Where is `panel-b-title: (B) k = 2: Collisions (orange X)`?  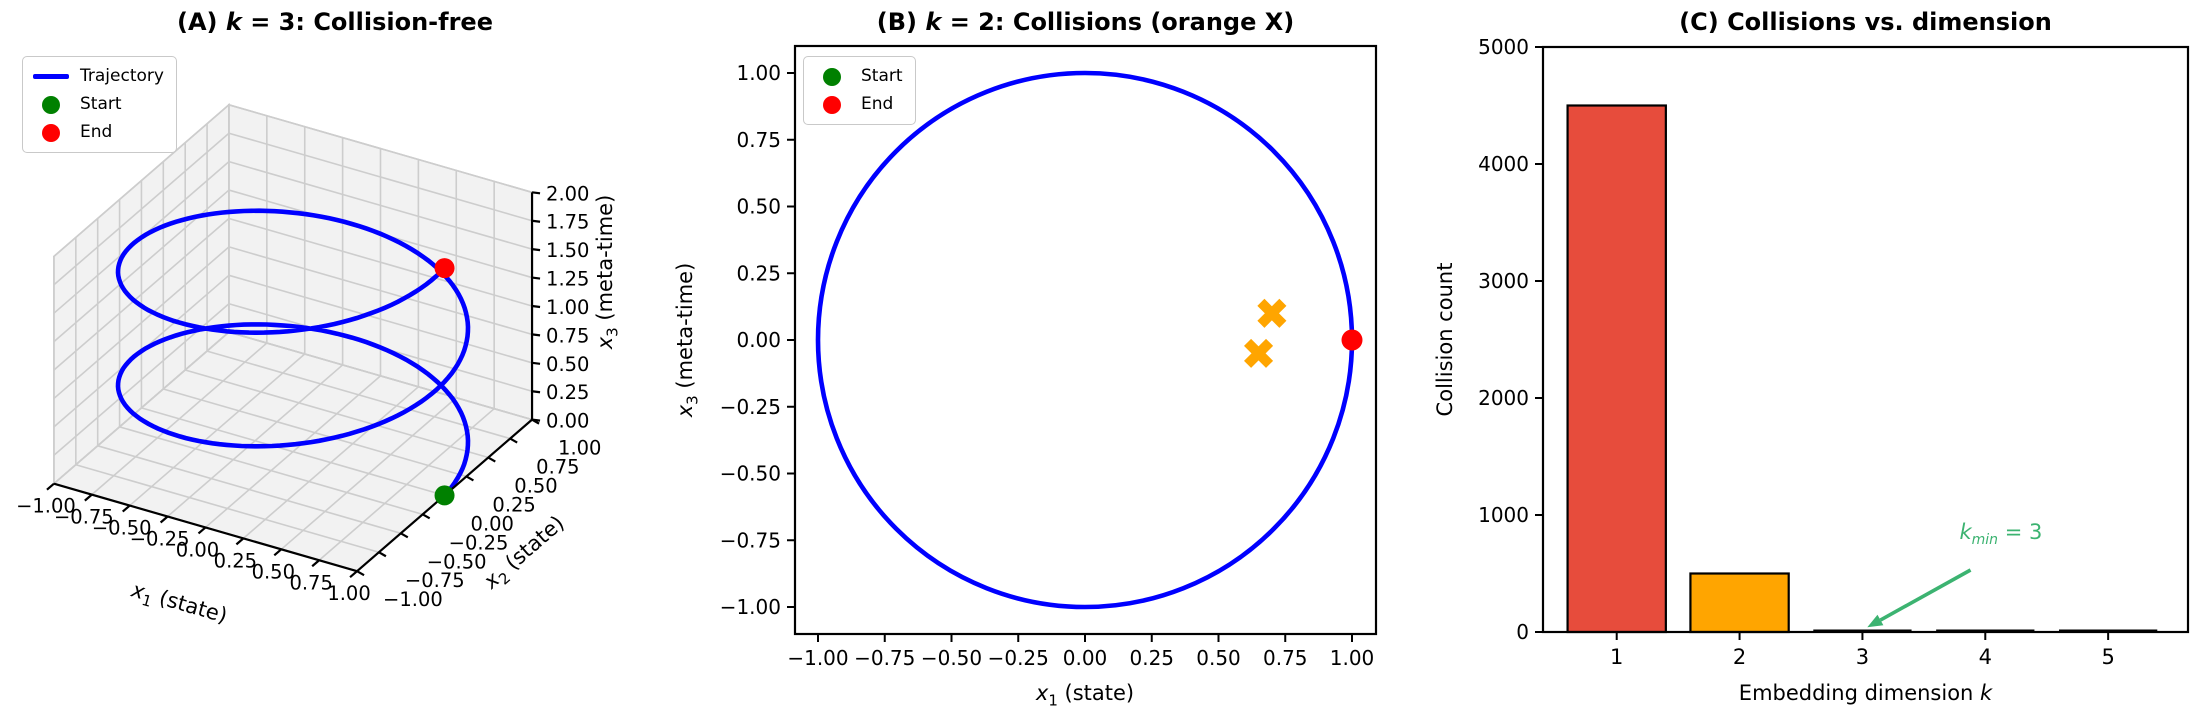
panel-b-title: (B) k = 2: Collisions (orange X) is located at coordinates (1085, 22).